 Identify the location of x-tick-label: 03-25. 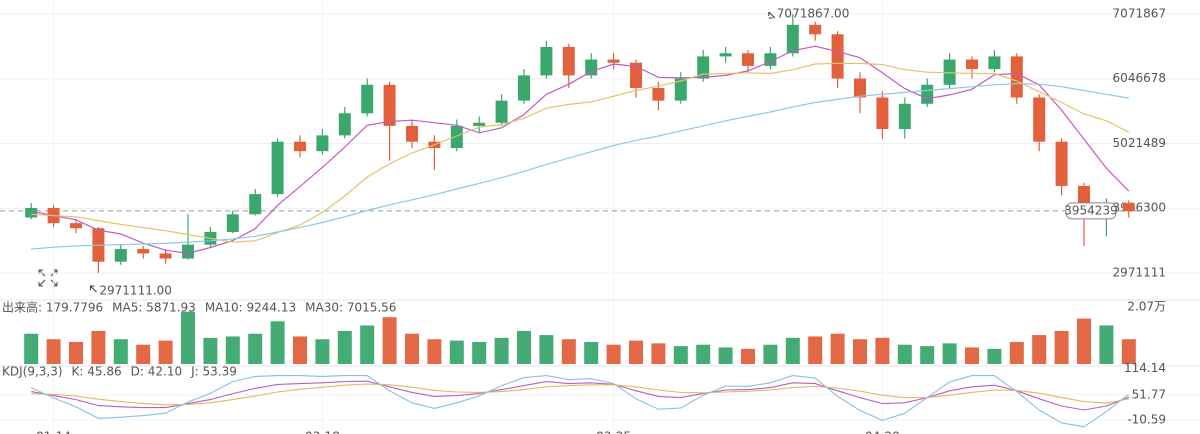
(613, 432).